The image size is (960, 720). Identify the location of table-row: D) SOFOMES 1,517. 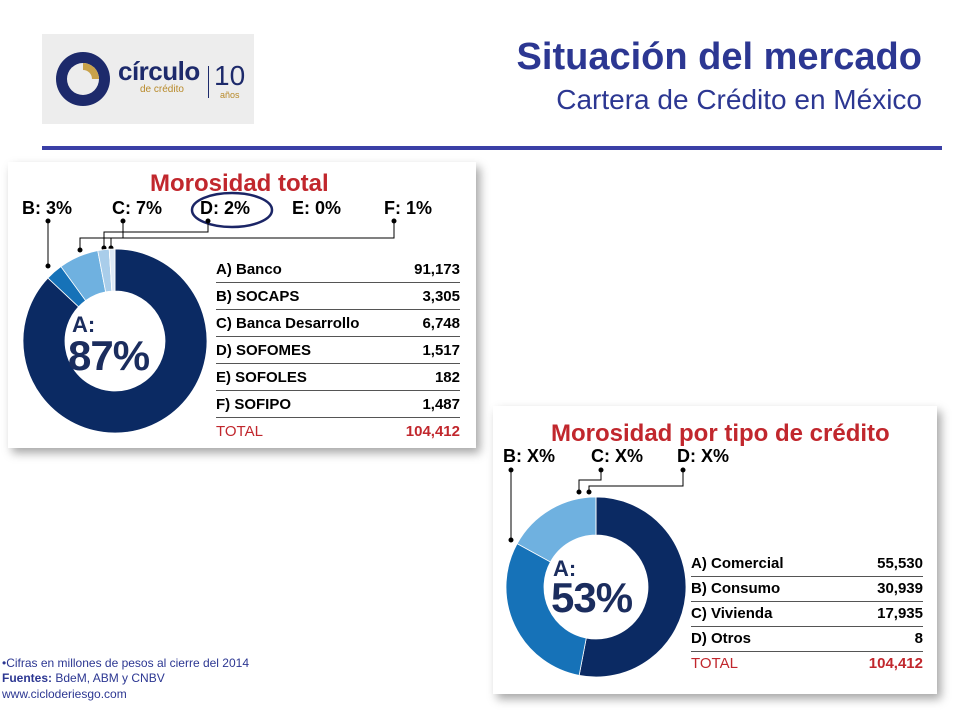
(338, 350).